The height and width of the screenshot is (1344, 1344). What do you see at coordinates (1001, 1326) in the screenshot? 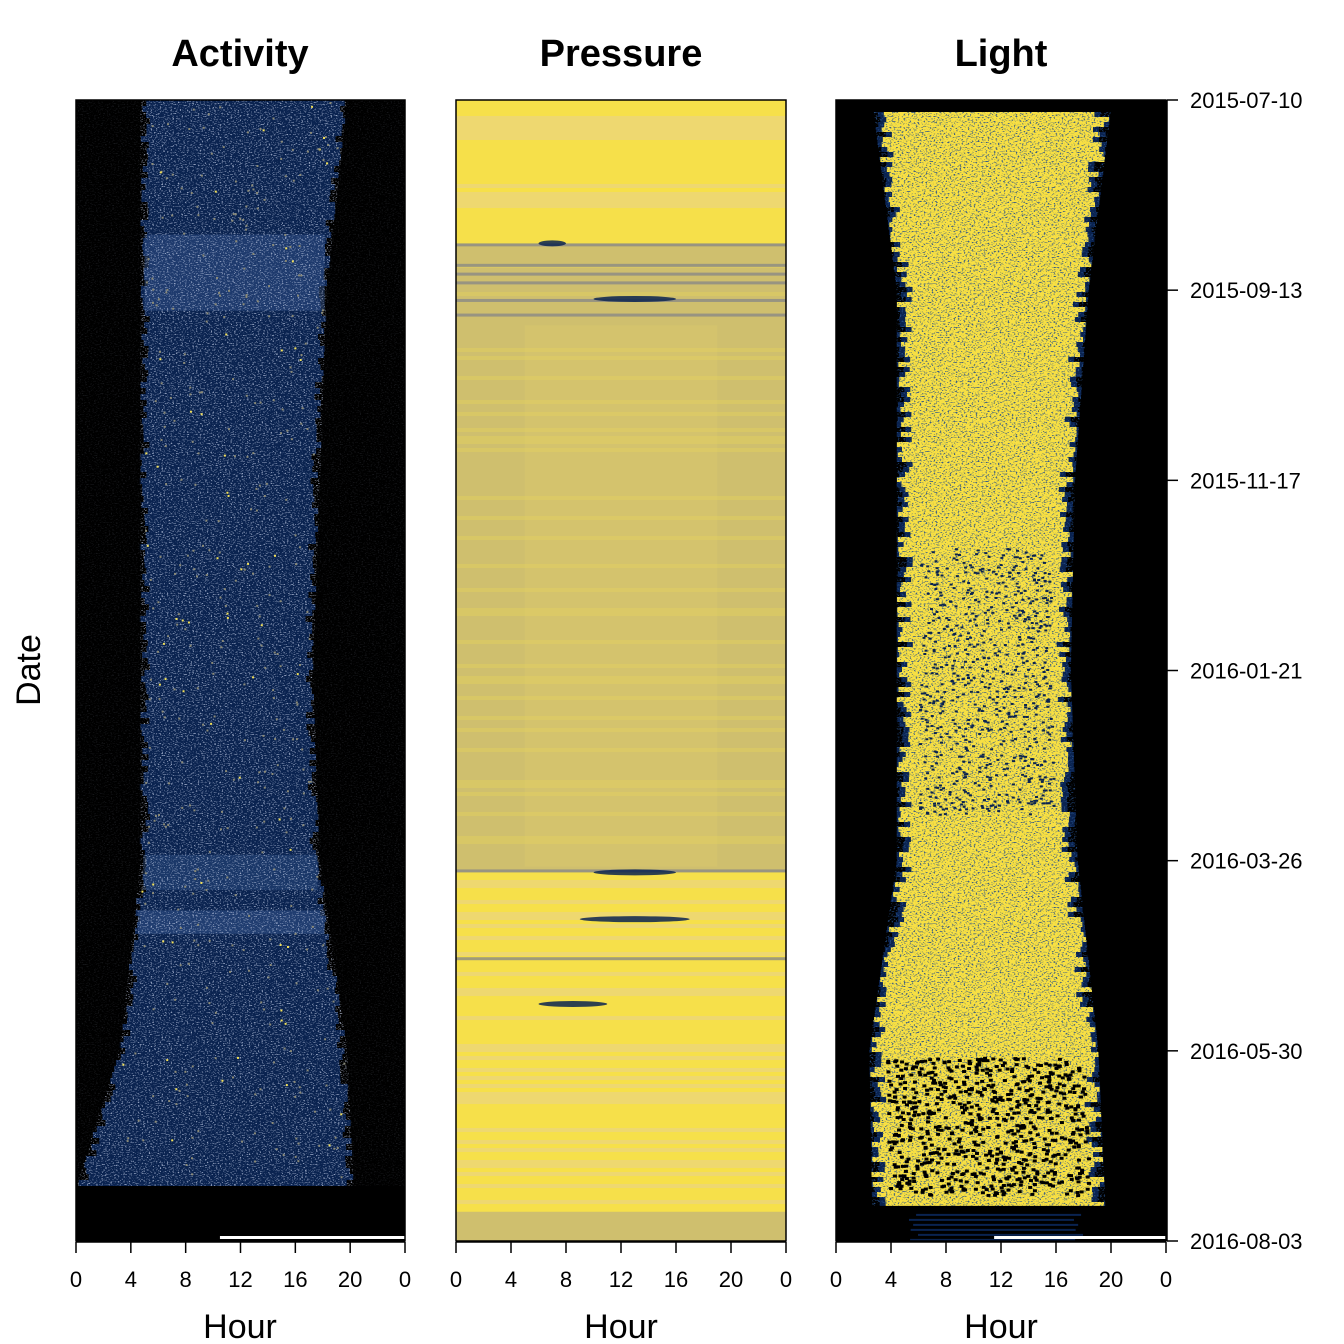
I see `light-x-axis-label: Hour` at bounding box center [1001, 1326].